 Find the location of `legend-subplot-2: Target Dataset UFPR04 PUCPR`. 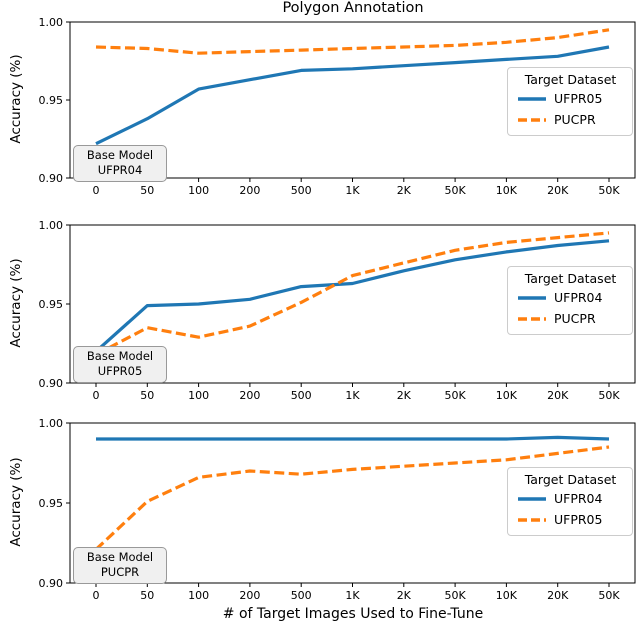

legend-subplot-2: Target Dataset UFPR04 PUCPR is located at coordinates (570, 300).